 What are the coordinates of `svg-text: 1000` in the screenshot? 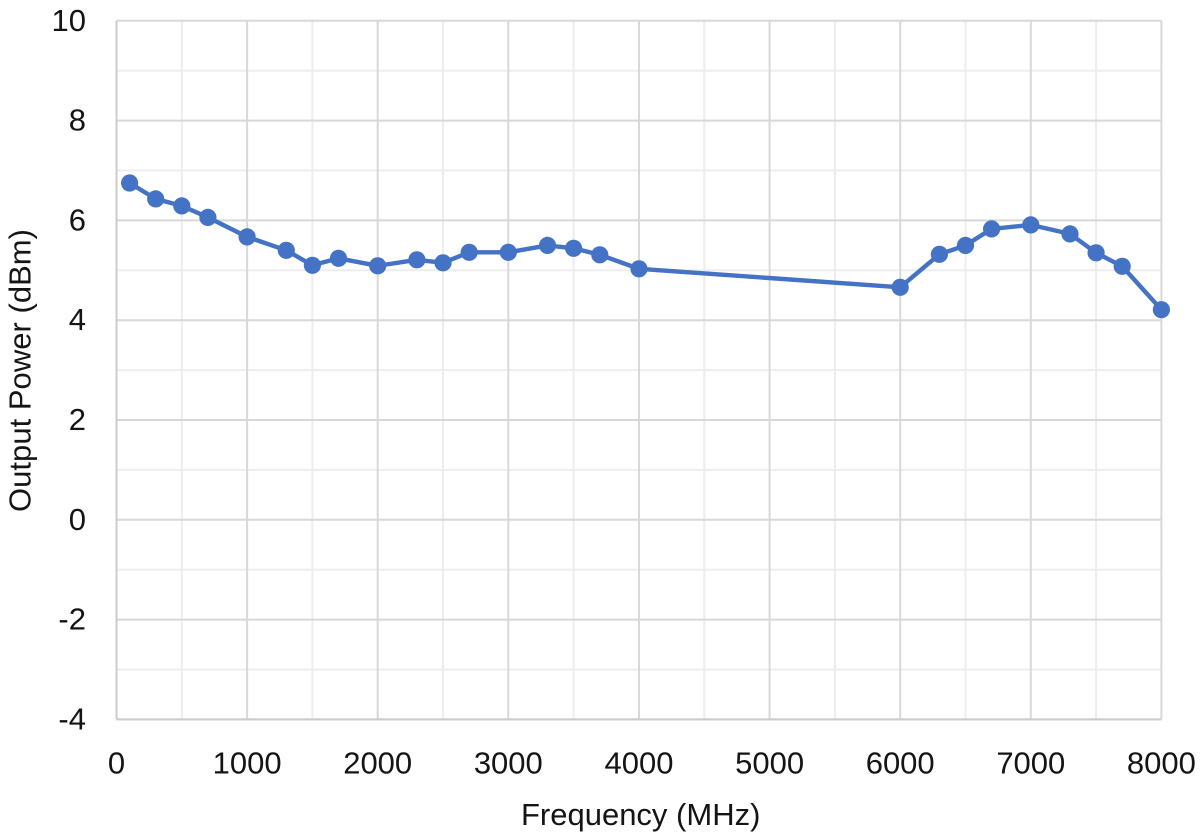 It's located at (247, 763).